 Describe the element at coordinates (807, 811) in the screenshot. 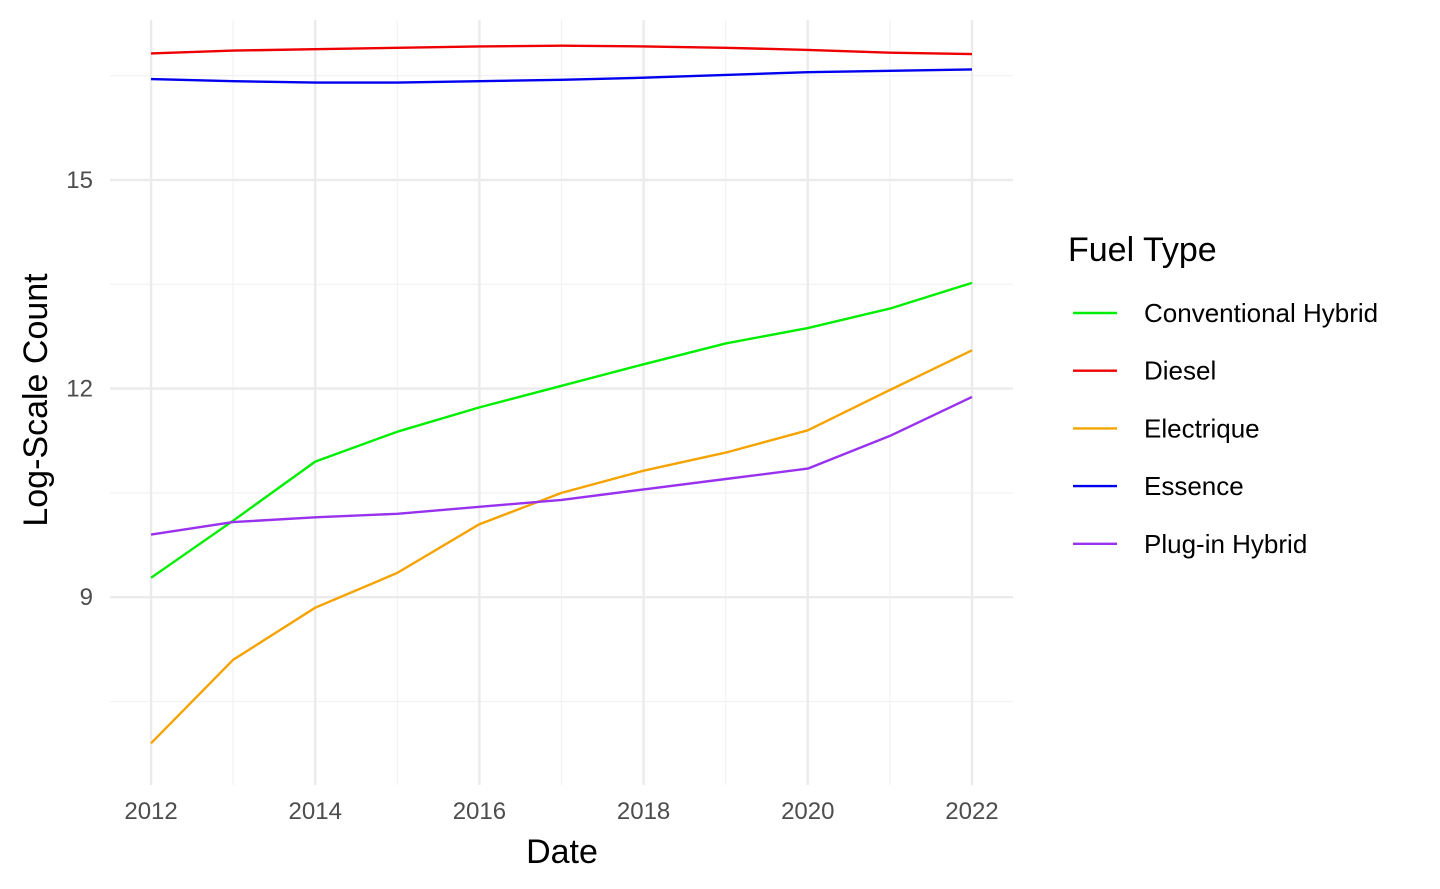

I see `x-tick-label: 2020` at that location.